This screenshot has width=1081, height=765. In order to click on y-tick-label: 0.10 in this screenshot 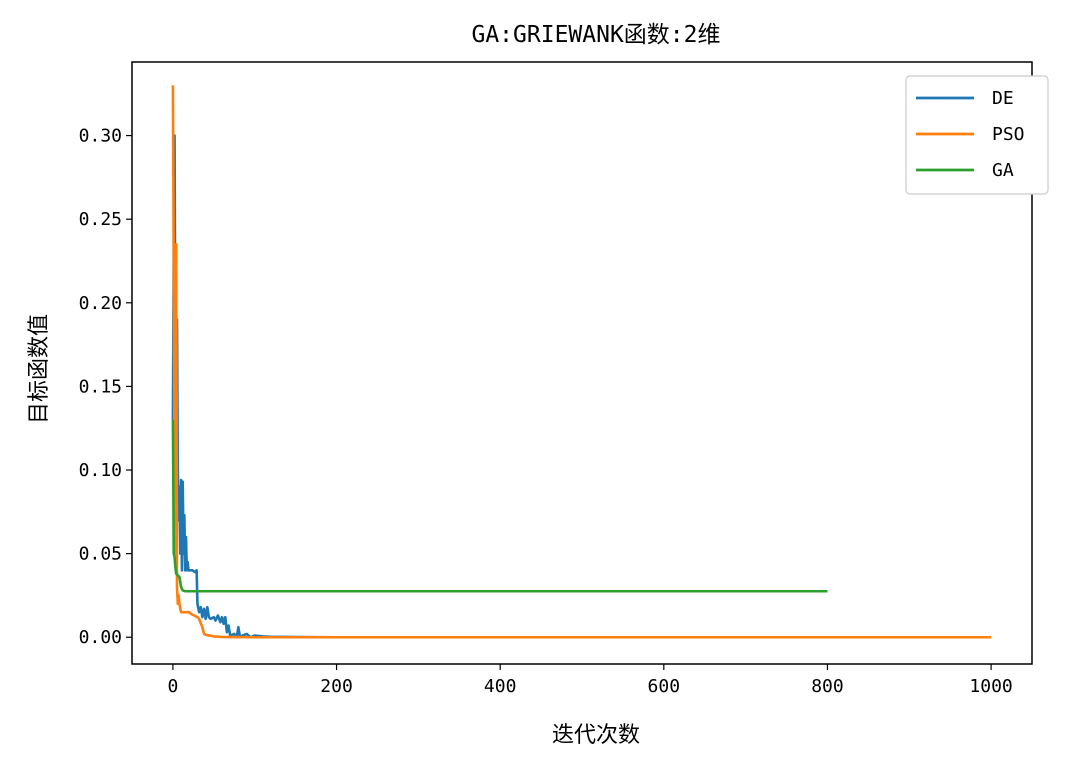, I will do `click(100, 470)`.